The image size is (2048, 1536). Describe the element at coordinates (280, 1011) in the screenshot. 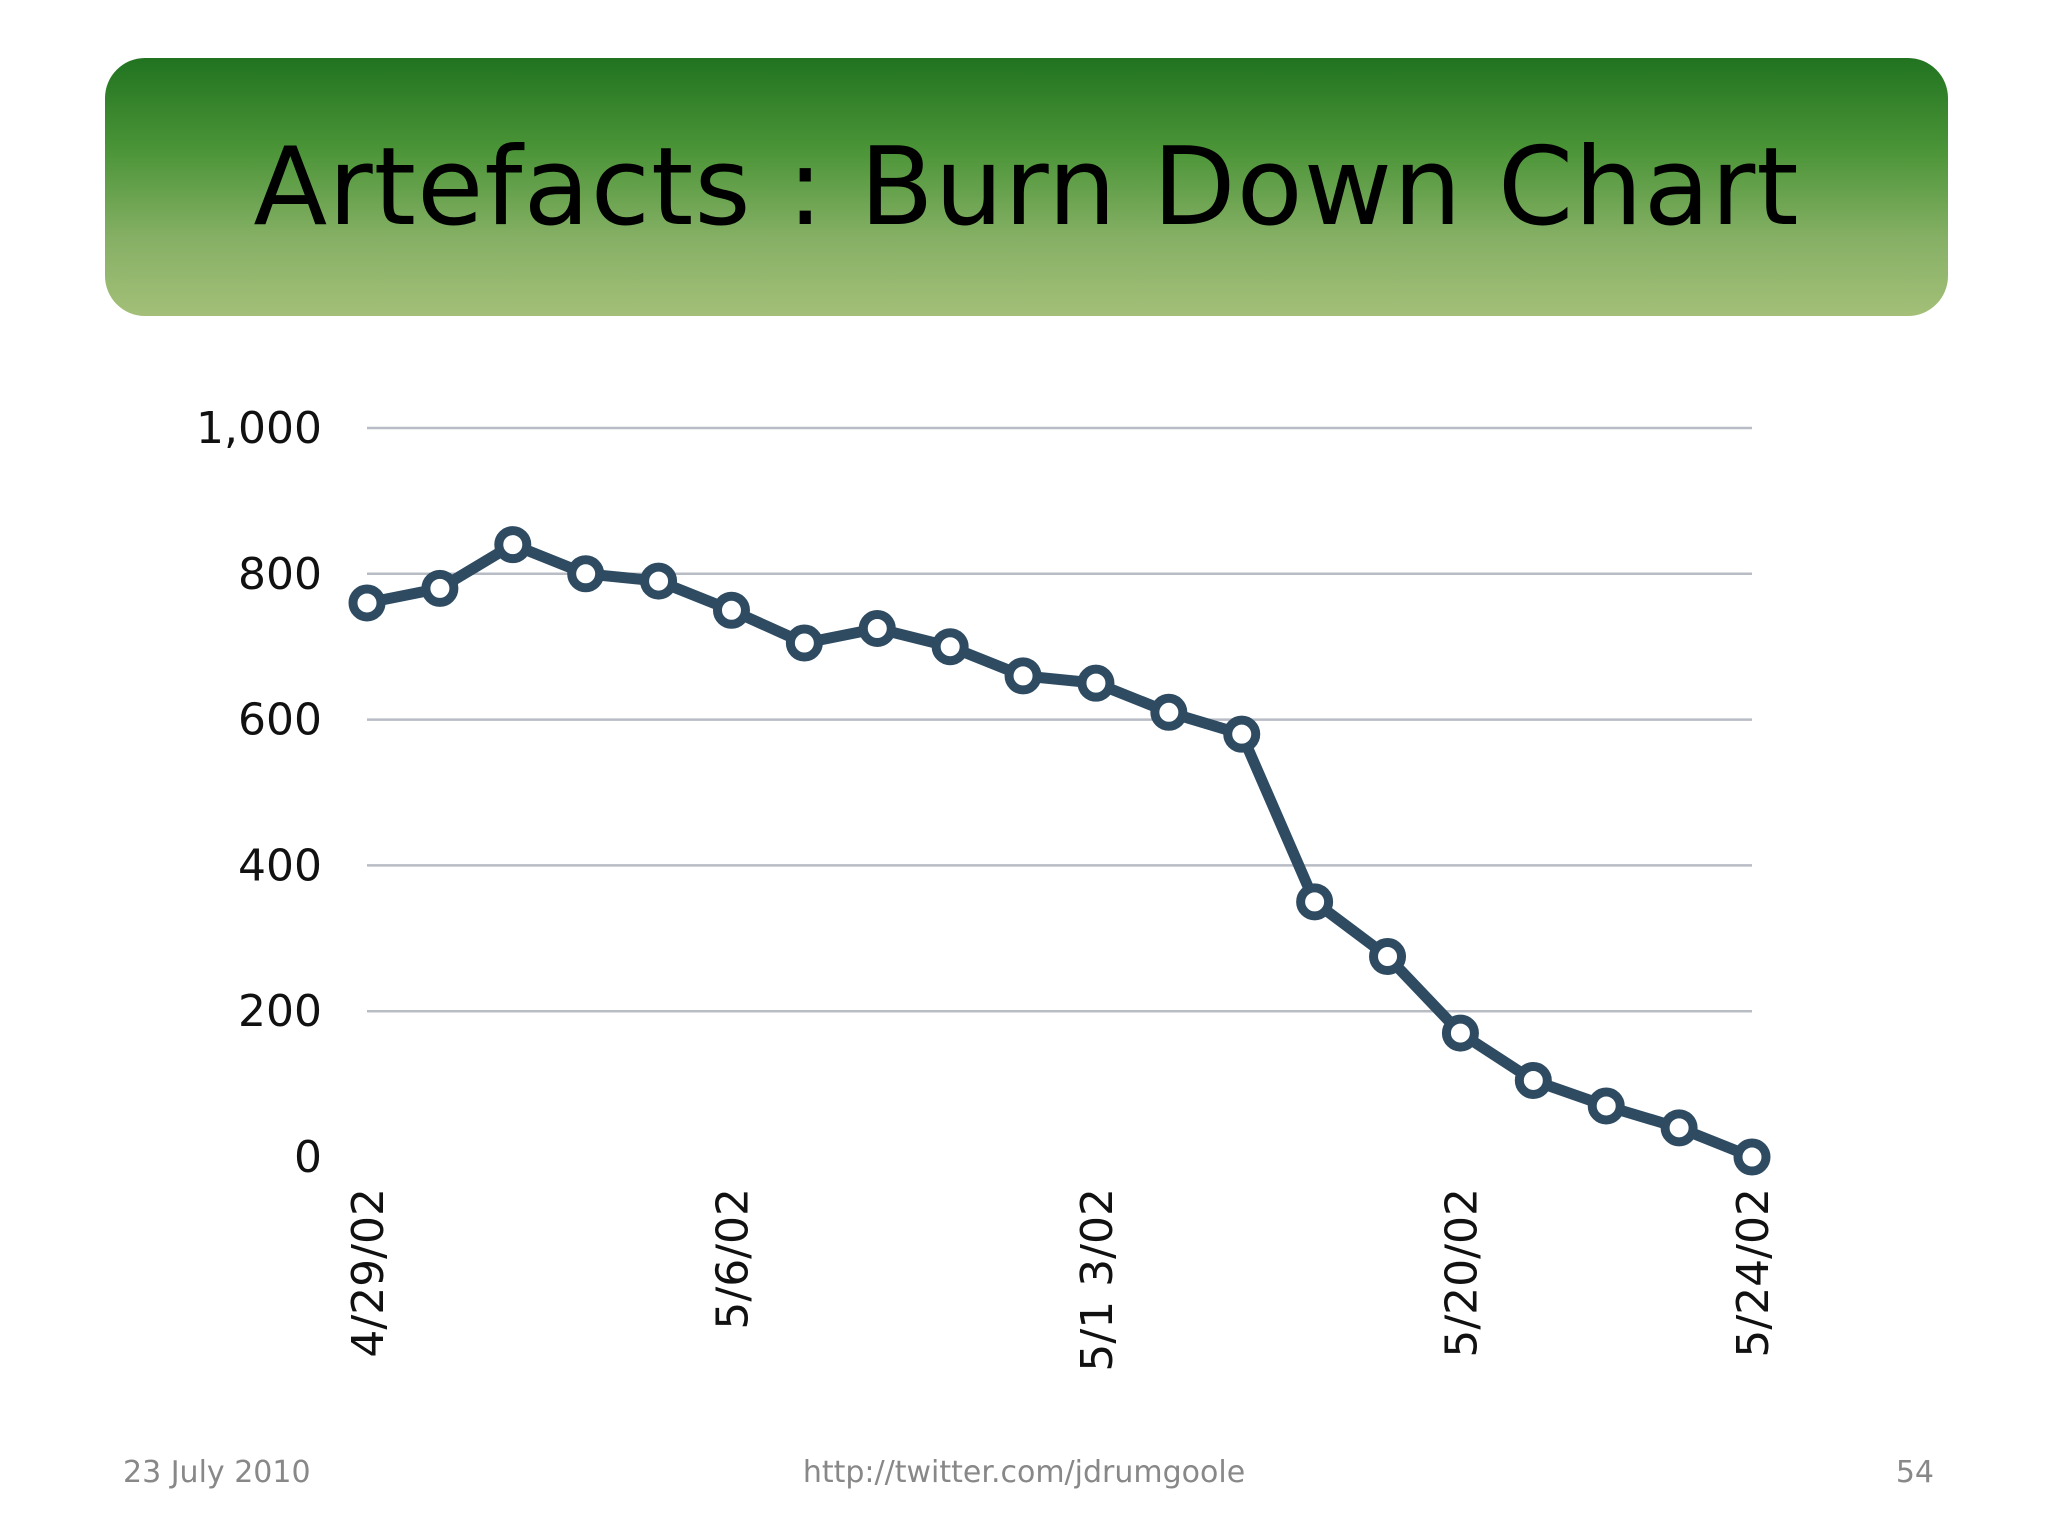

I see `y-tick-label-200: 200` at that location.